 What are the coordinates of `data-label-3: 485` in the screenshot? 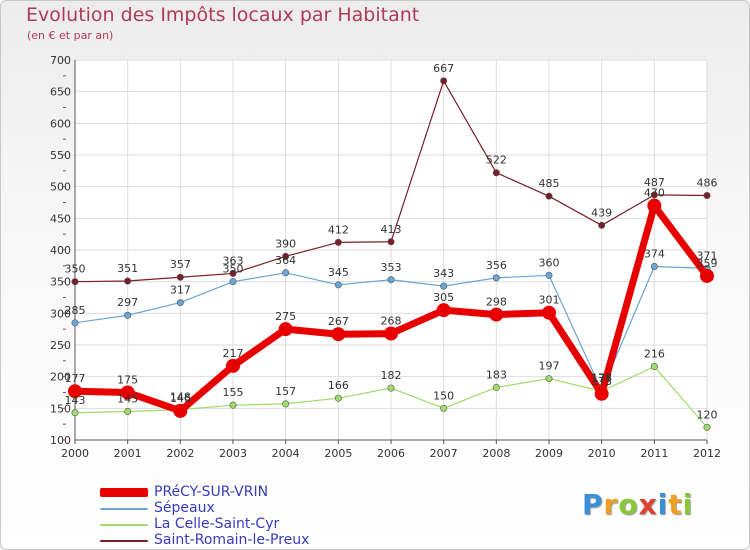 It's located at (549, 183).